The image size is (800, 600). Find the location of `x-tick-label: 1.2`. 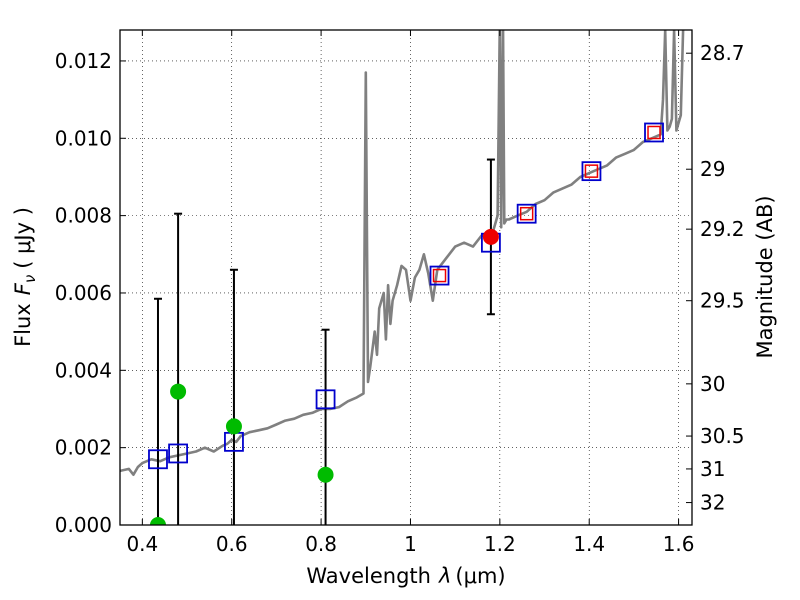

x-tick-label: 1.2 is located at coordinates (500, 544).